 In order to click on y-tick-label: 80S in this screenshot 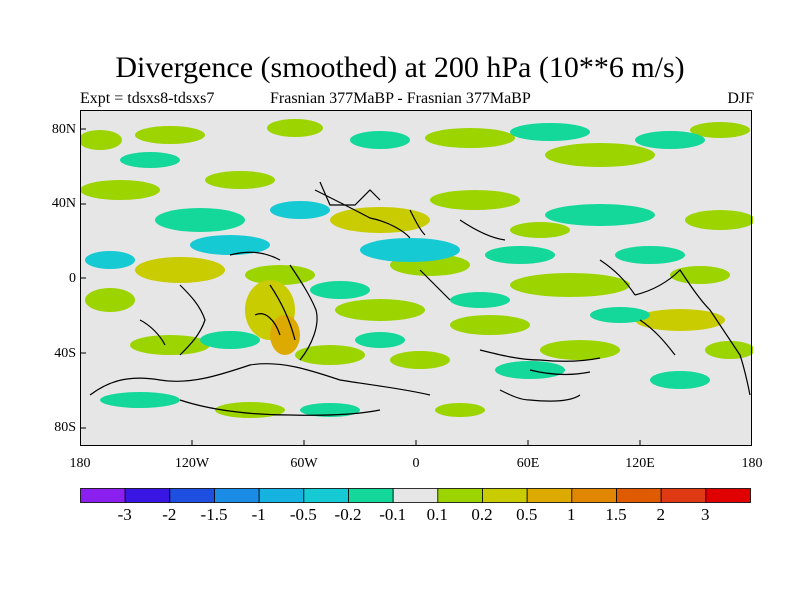, I will do `click(65, 427)`.